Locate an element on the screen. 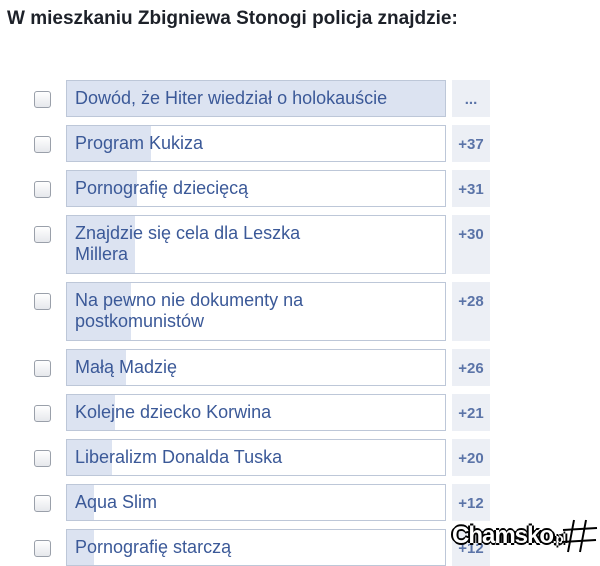 The width and height of the screenshot is (600, 566). option-box: Pornografię starczą is located at coordinates (256, 547).